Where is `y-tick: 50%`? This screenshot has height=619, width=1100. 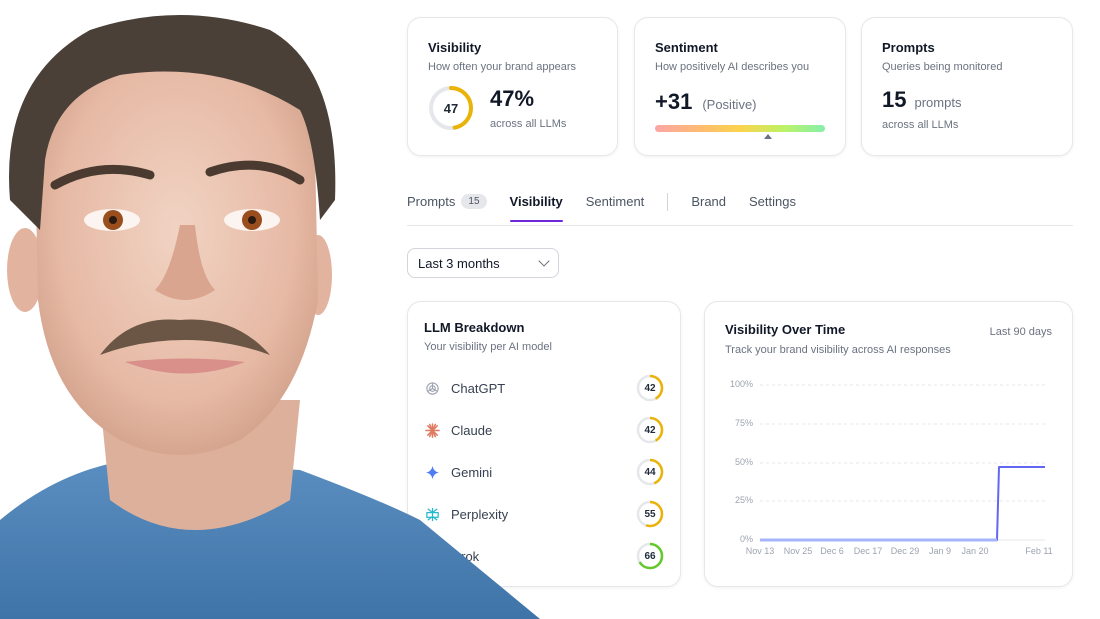
y-tick: 50% is located at coordinates (743, 462).